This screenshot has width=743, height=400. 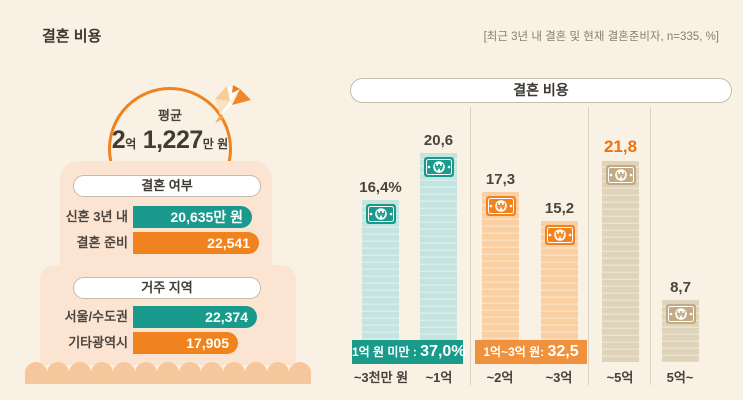 What do you see at coordinates (443, 351) in the screenshot?
I see `group-band-value: 37,0%` at bounding box center [443, 351].